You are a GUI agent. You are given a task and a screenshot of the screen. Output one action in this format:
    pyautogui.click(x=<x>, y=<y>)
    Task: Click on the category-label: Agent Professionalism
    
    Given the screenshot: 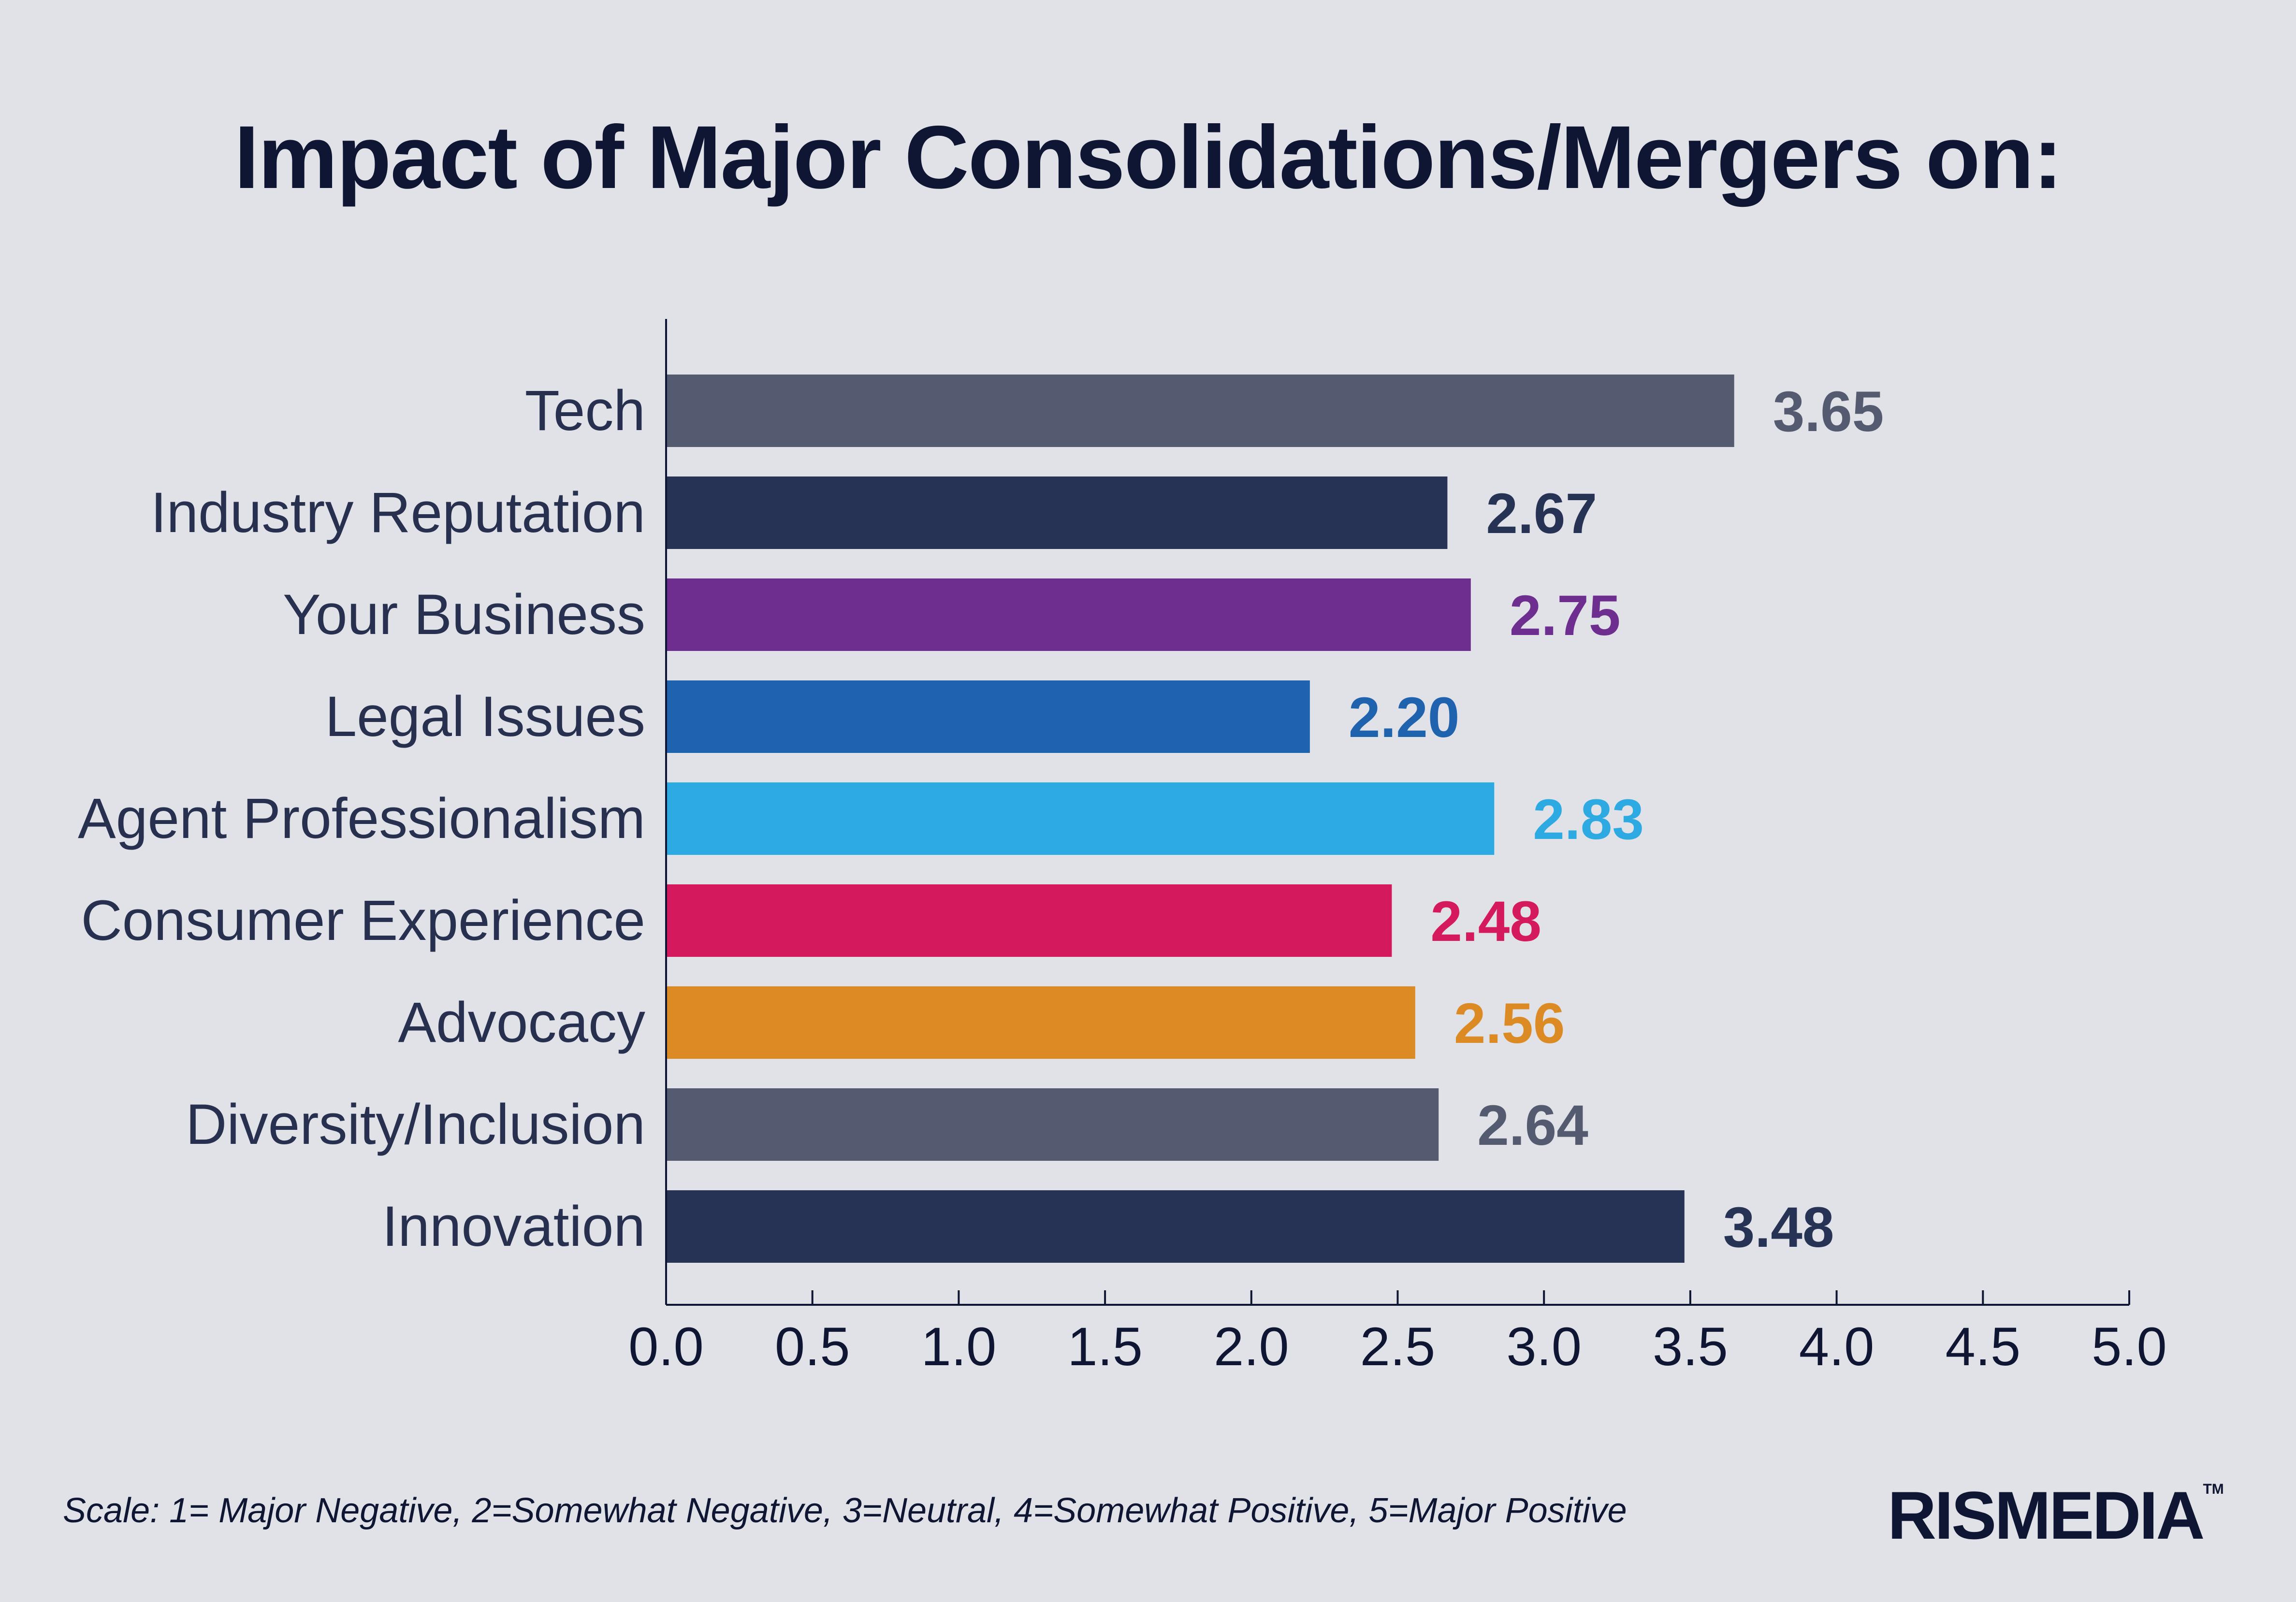 What is the action you would take?
    pyautogui.click(x=361, y=819)
    